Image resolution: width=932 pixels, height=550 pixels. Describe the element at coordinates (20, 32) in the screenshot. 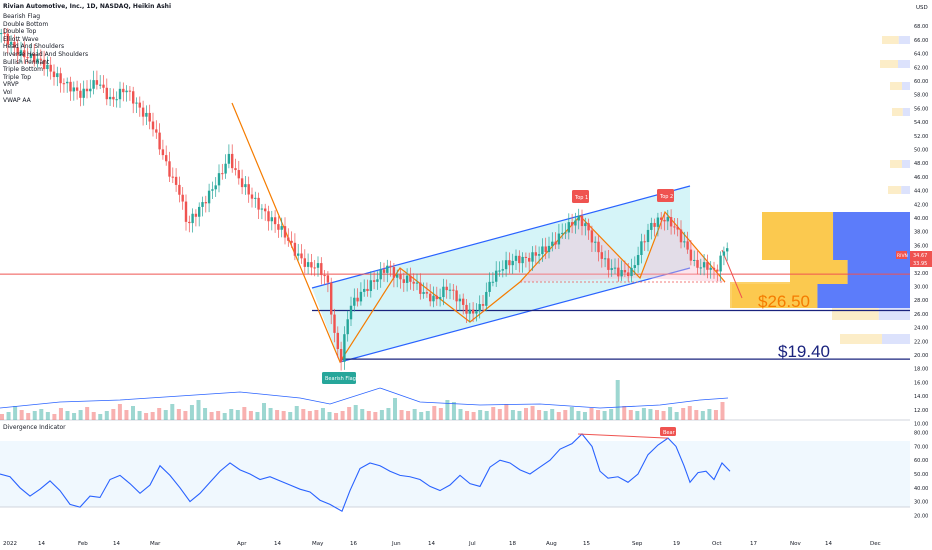

I see `indicator-item: Double Top` at that location.